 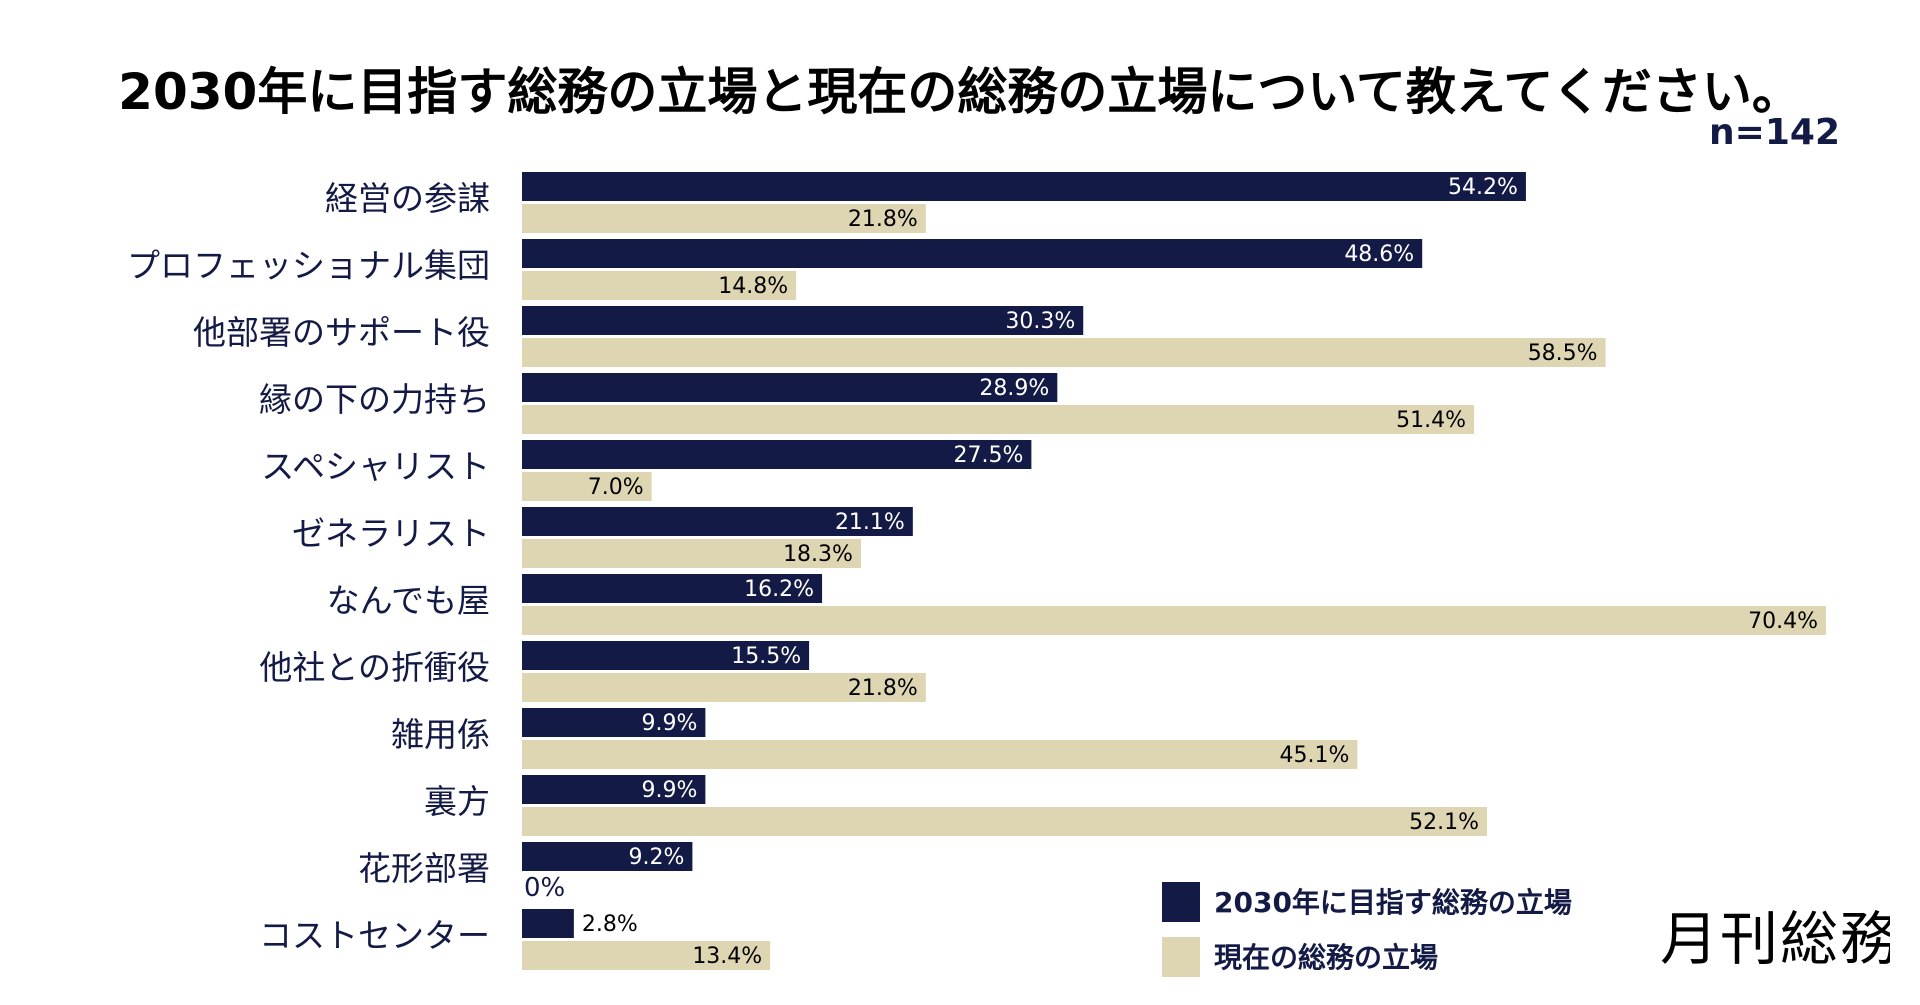 I want to click on data-label-current: 51.4%, so click(x=1431, y=420).